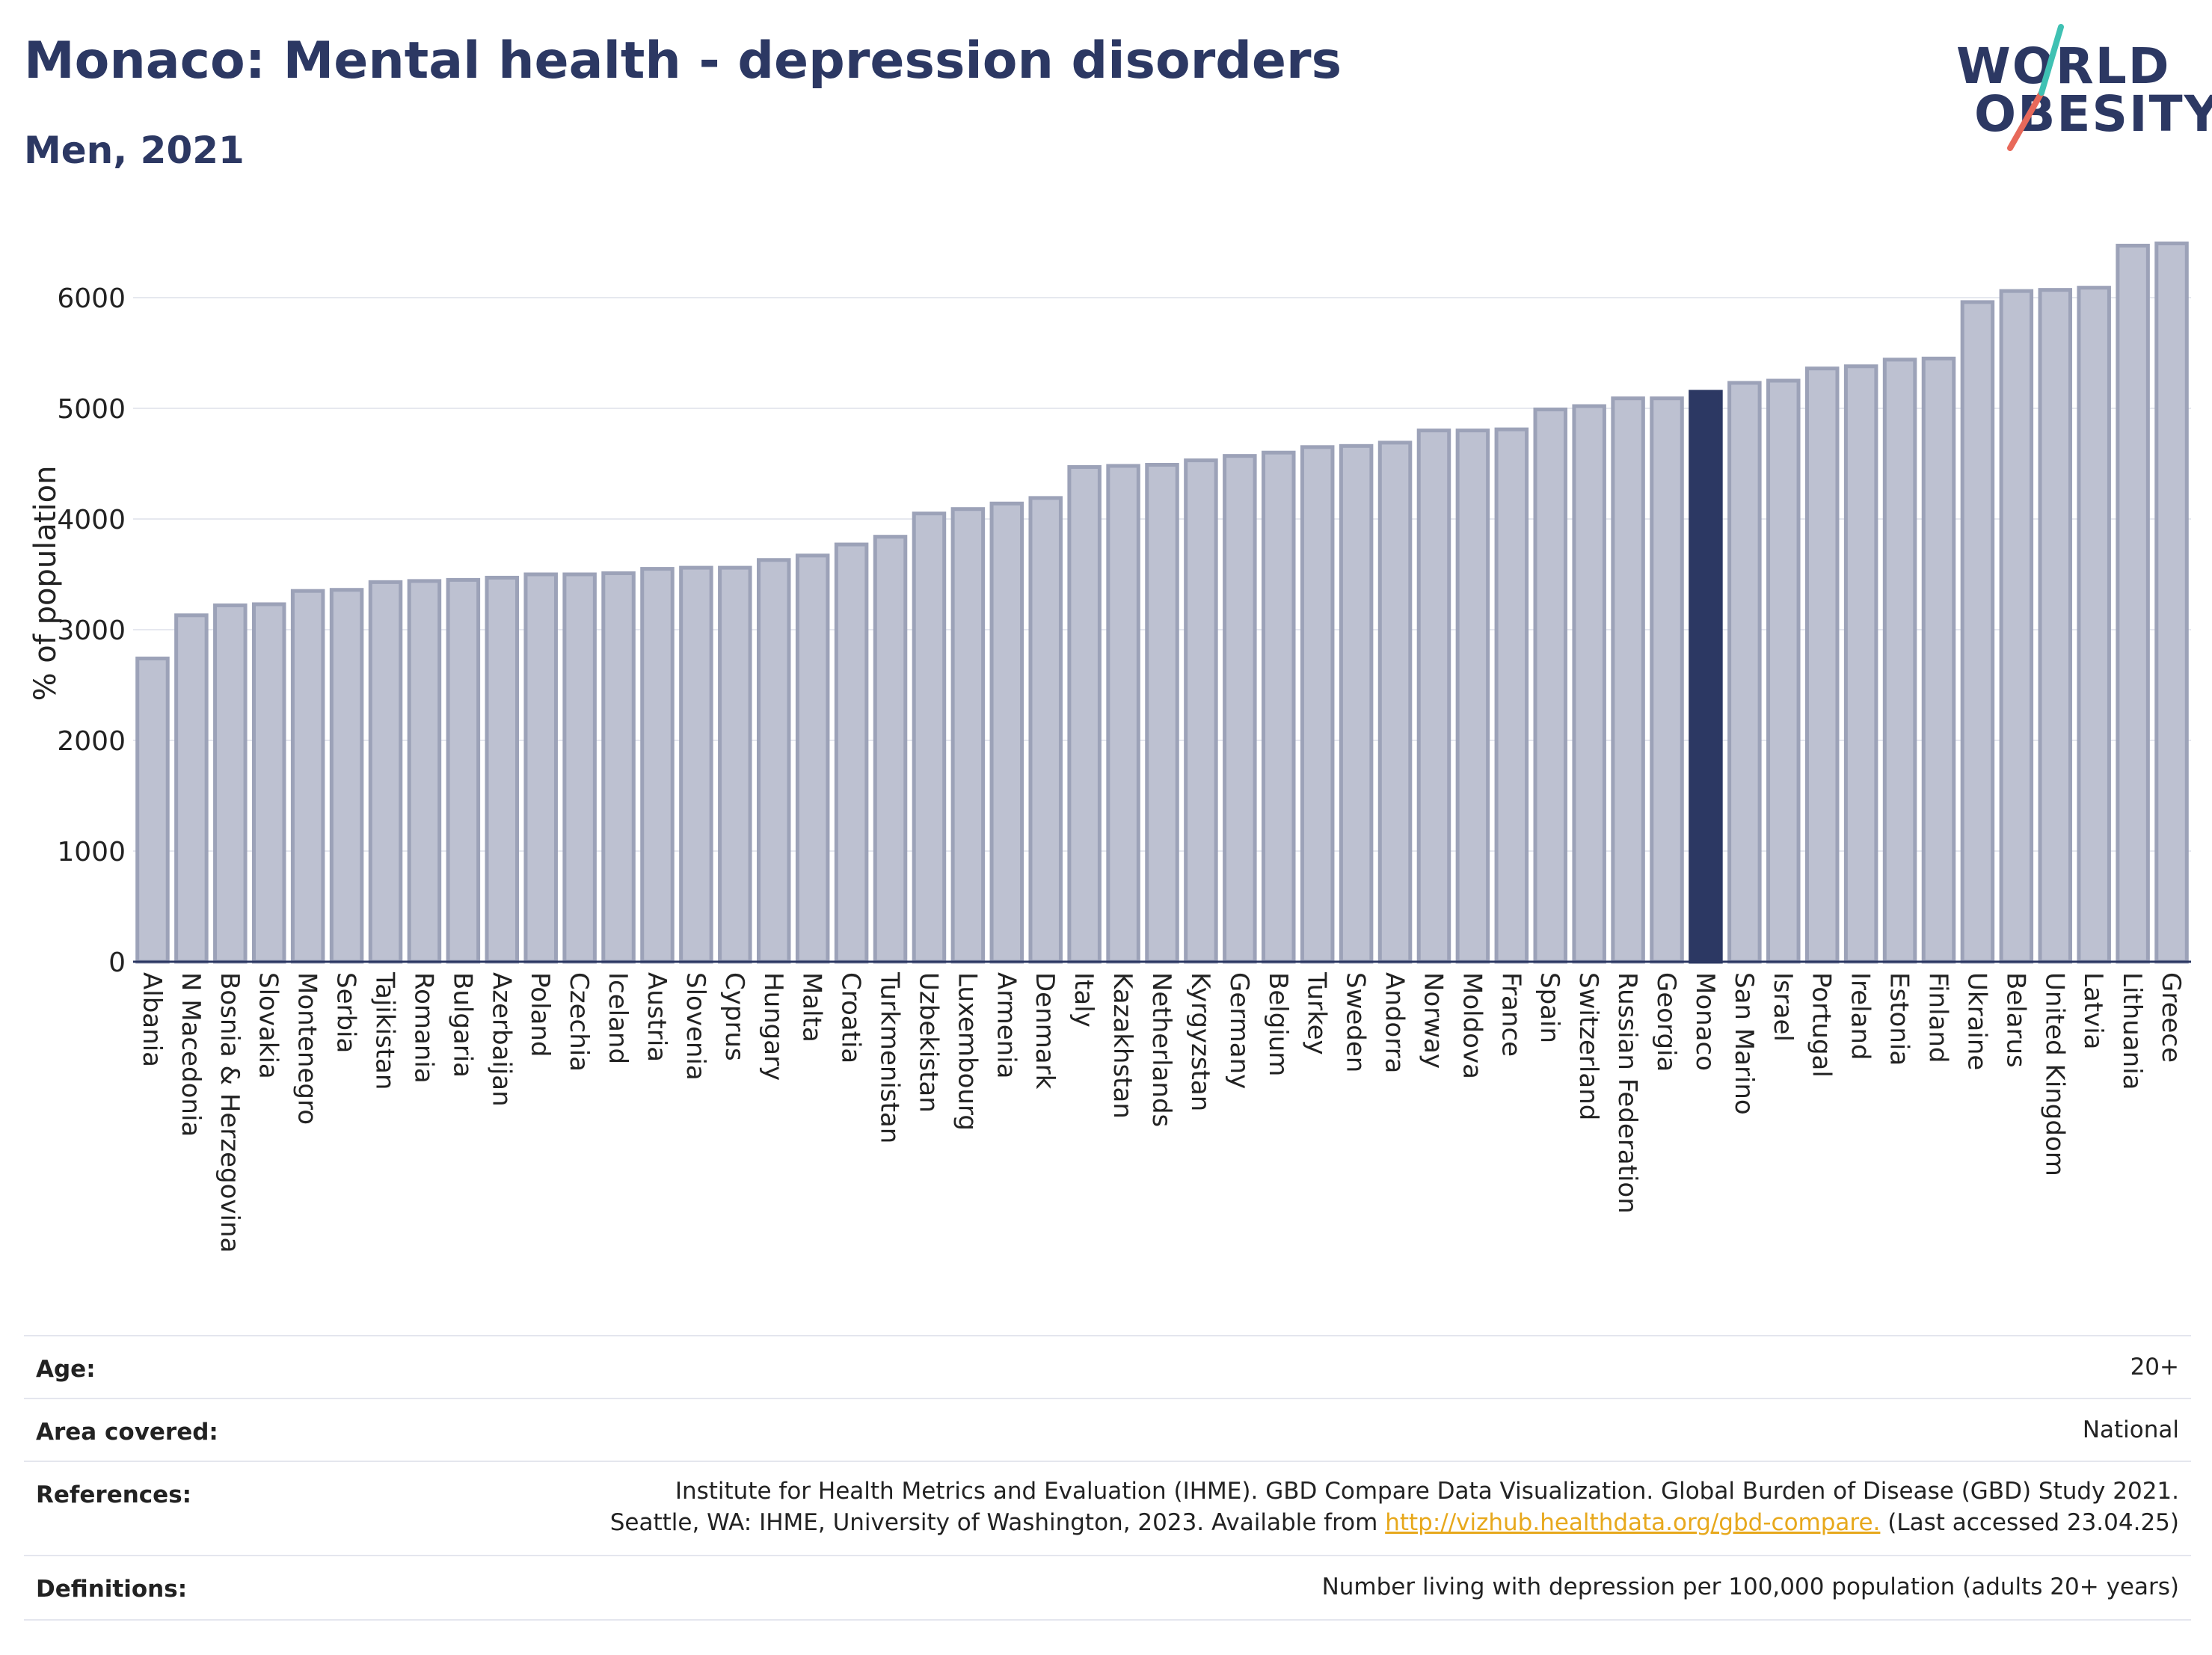 This screenshot has width=2212, height=1655. Describe the element at coordinates (1356, 1022) in the screenshot. I see `x-tick-label: Sweden` at that location.